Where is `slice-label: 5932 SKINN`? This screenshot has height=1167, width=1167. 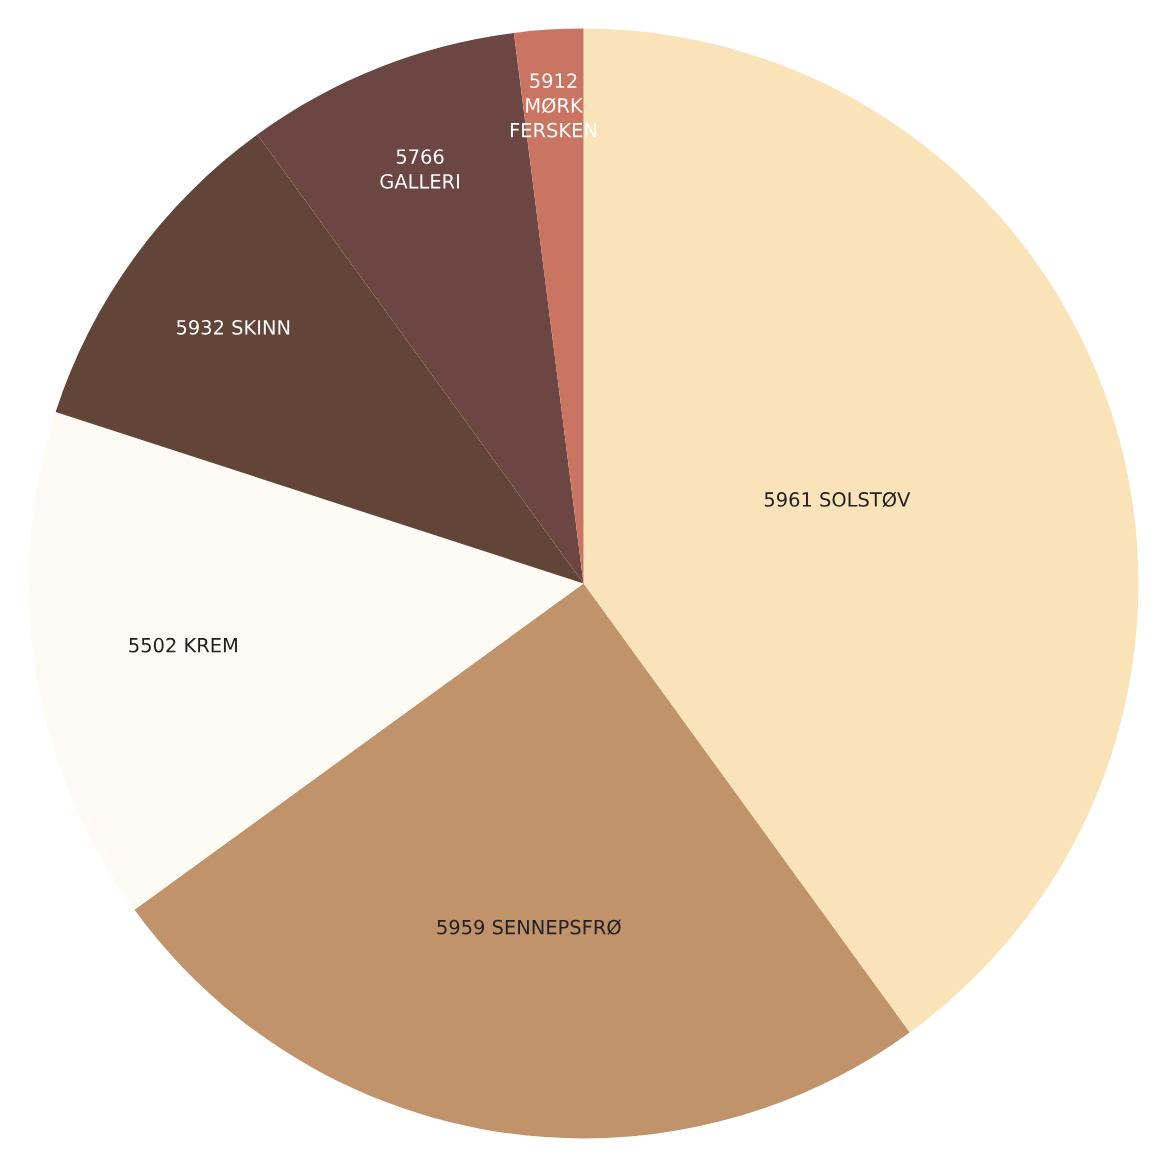 slice-label: 5932 SKINN is located at coordinates (233, 327).